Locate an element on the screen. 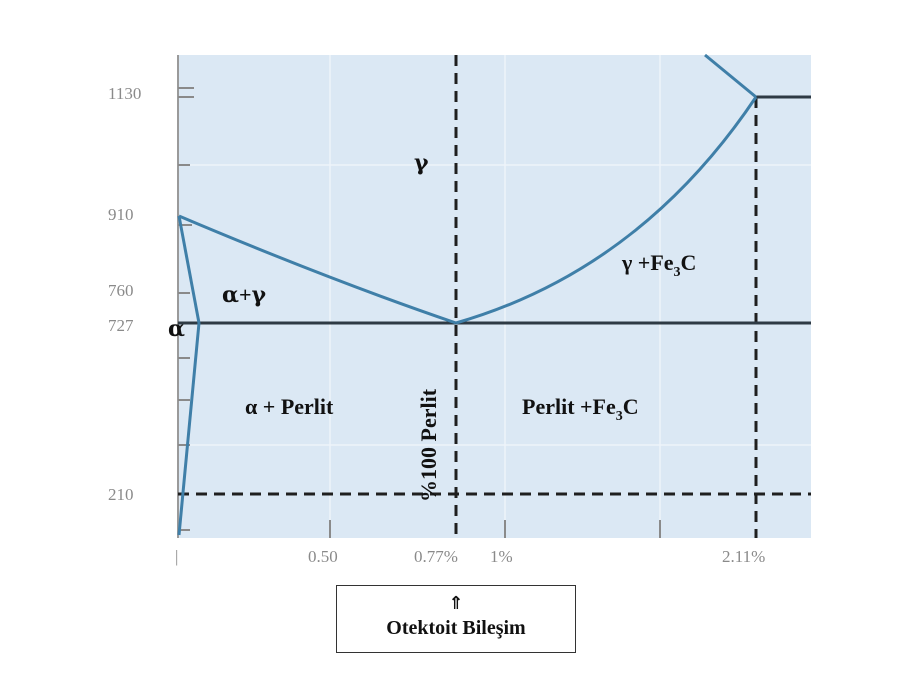 Image resolution: width=900 pixels, height=675 pixels. eutectoid-composition-box: ⇑ Otektoit Bileşim is located at coordinates (456, 619).